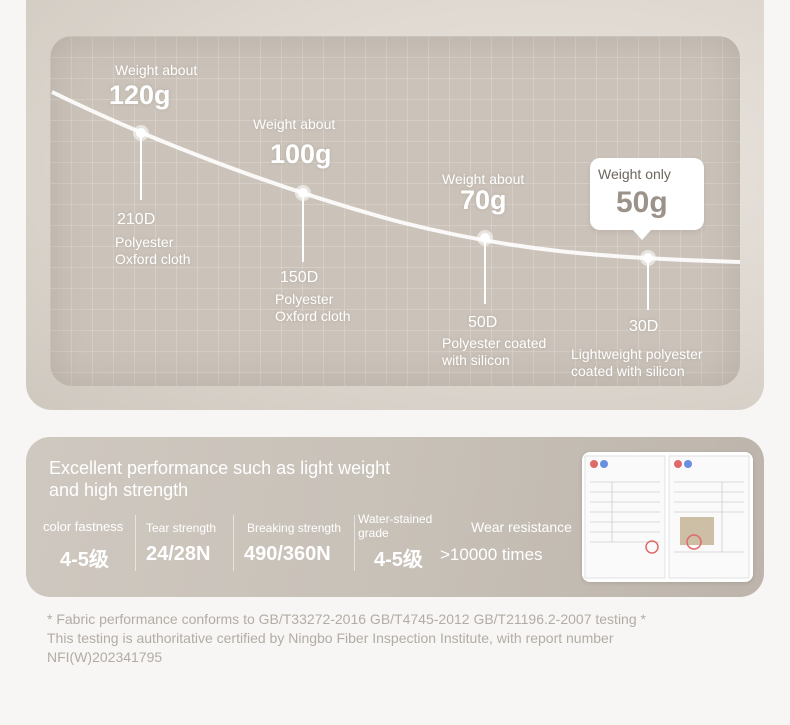  I want to click on metric-label-color-fastness: color fastness, so click(83, 526).